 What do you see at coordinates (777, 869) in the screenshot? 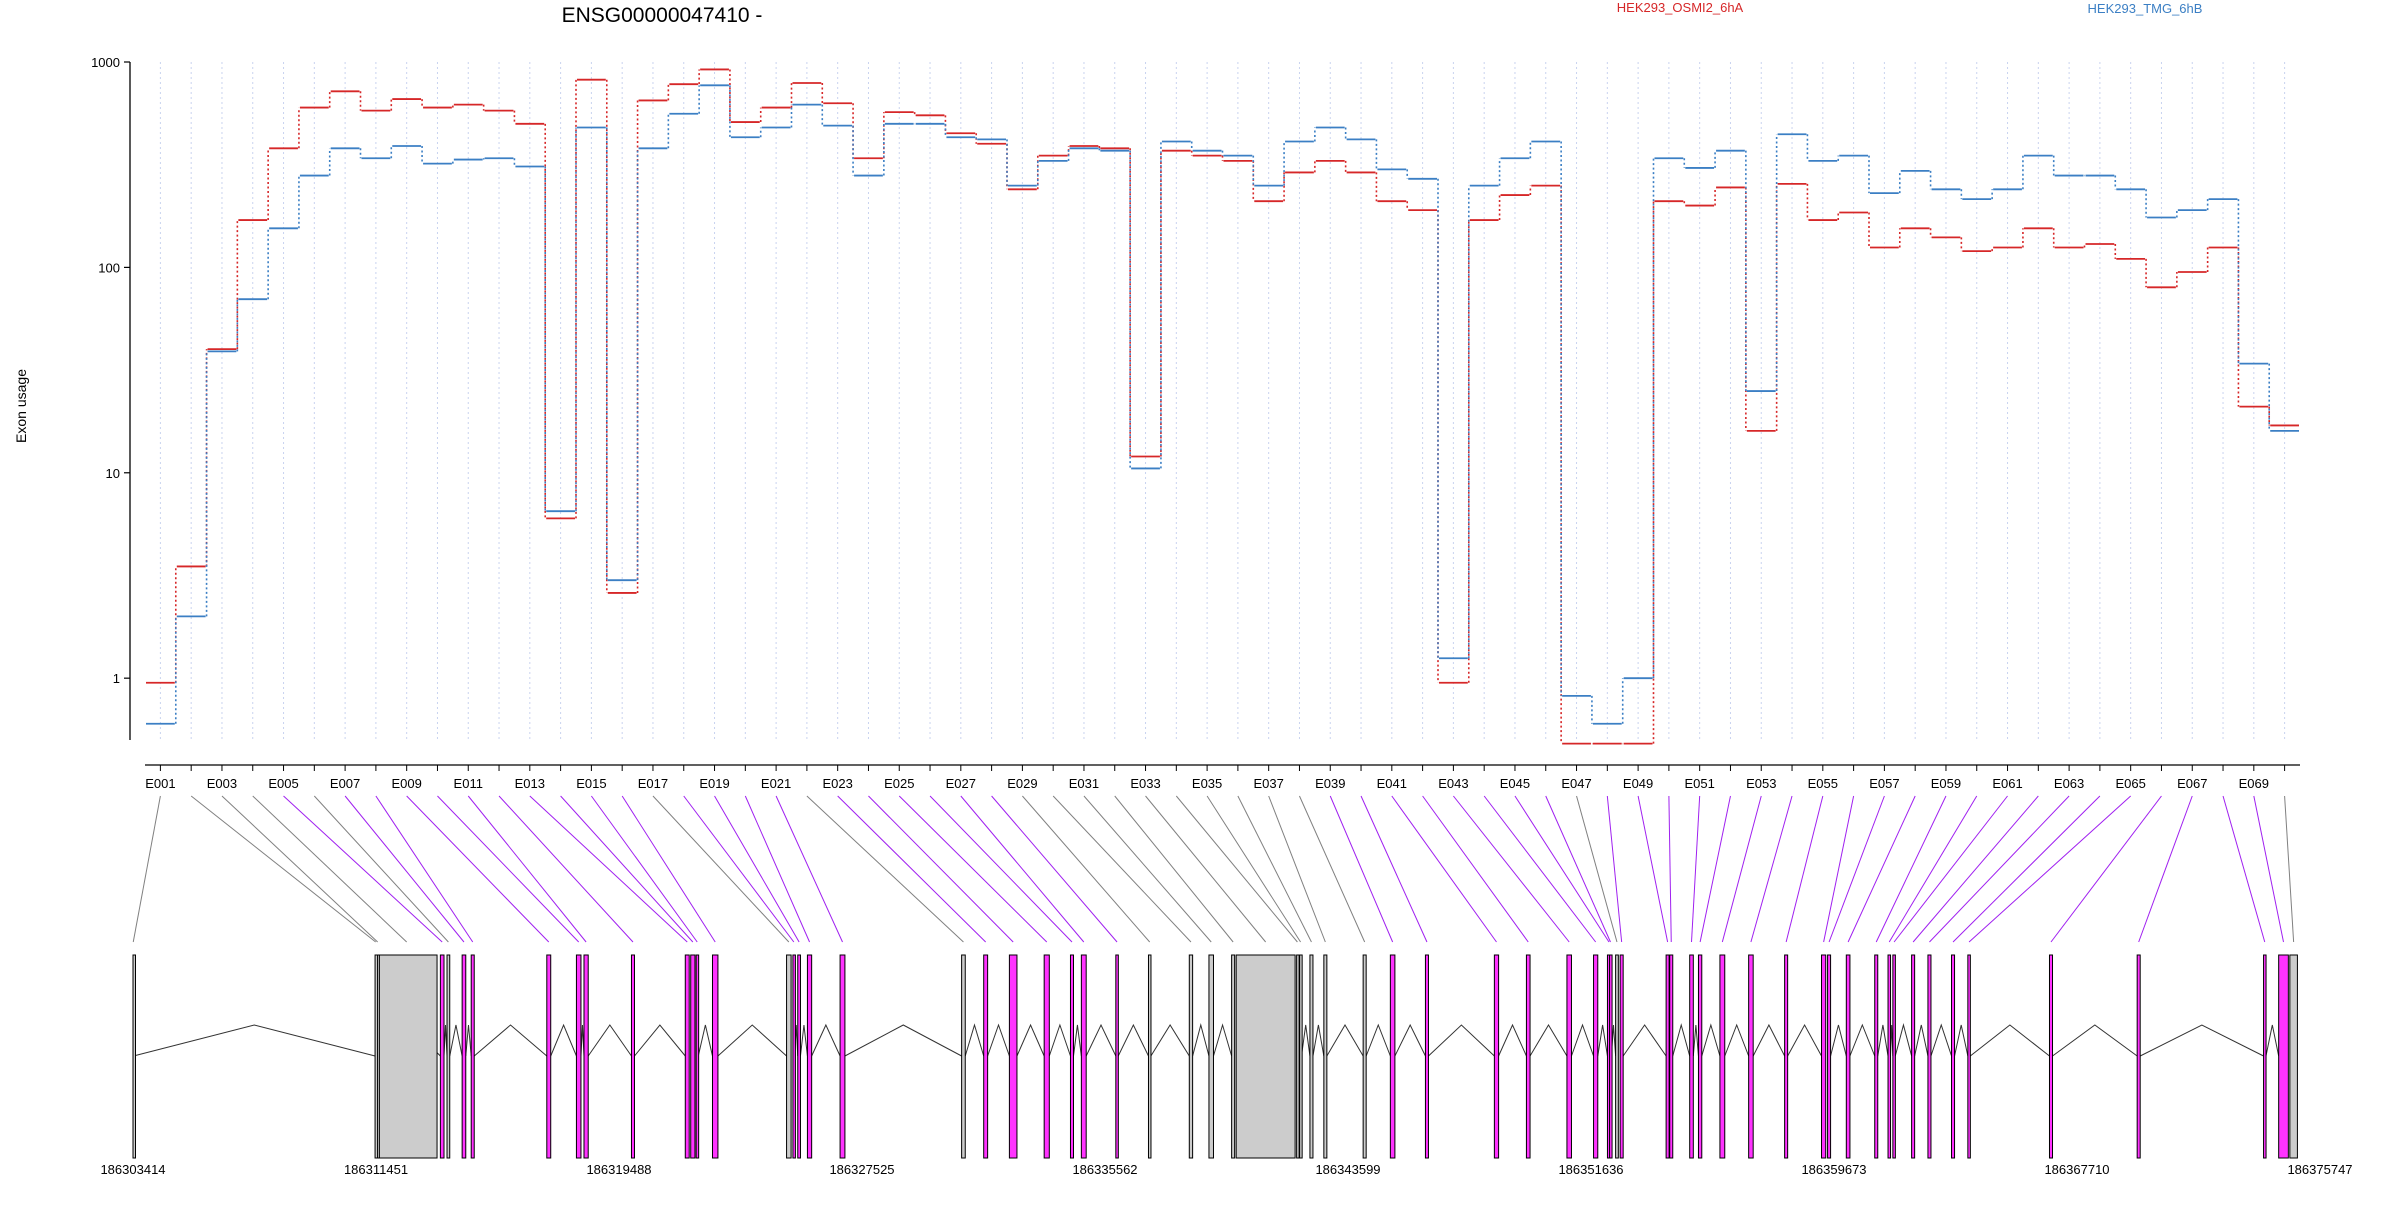
I see `connector-E020` at bounding box center [777, 869].